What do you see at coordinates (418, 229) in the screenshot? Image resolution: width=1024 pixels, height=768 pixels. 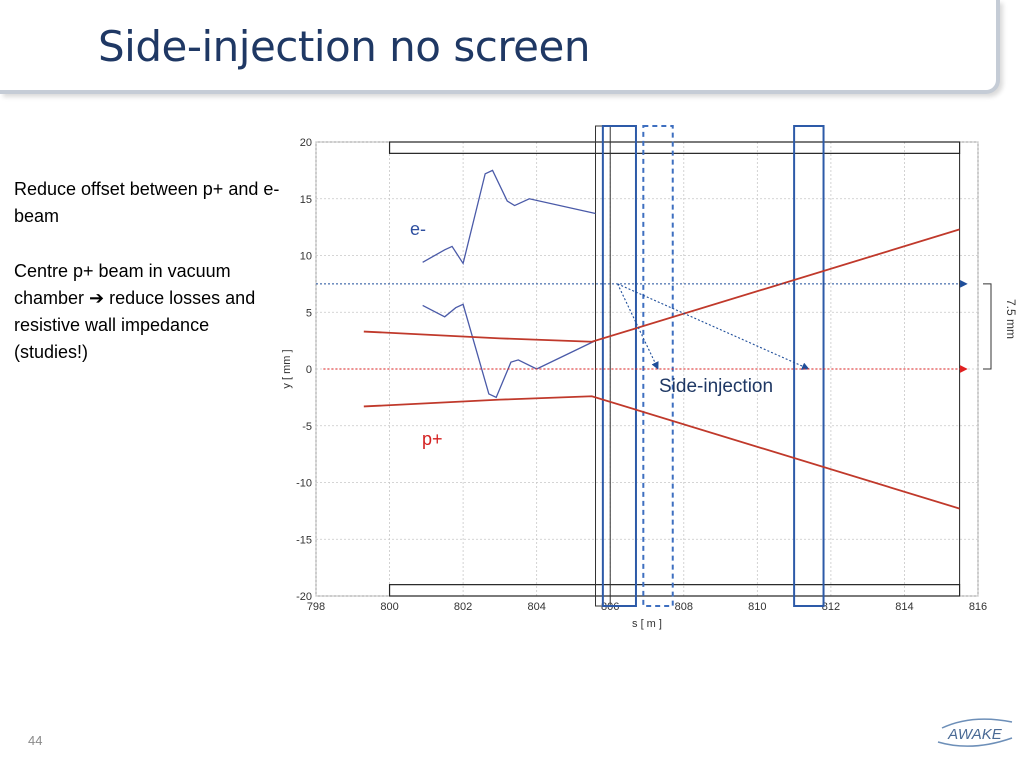 I see `e-minus-label: e-` at bounding box center [418, 229].